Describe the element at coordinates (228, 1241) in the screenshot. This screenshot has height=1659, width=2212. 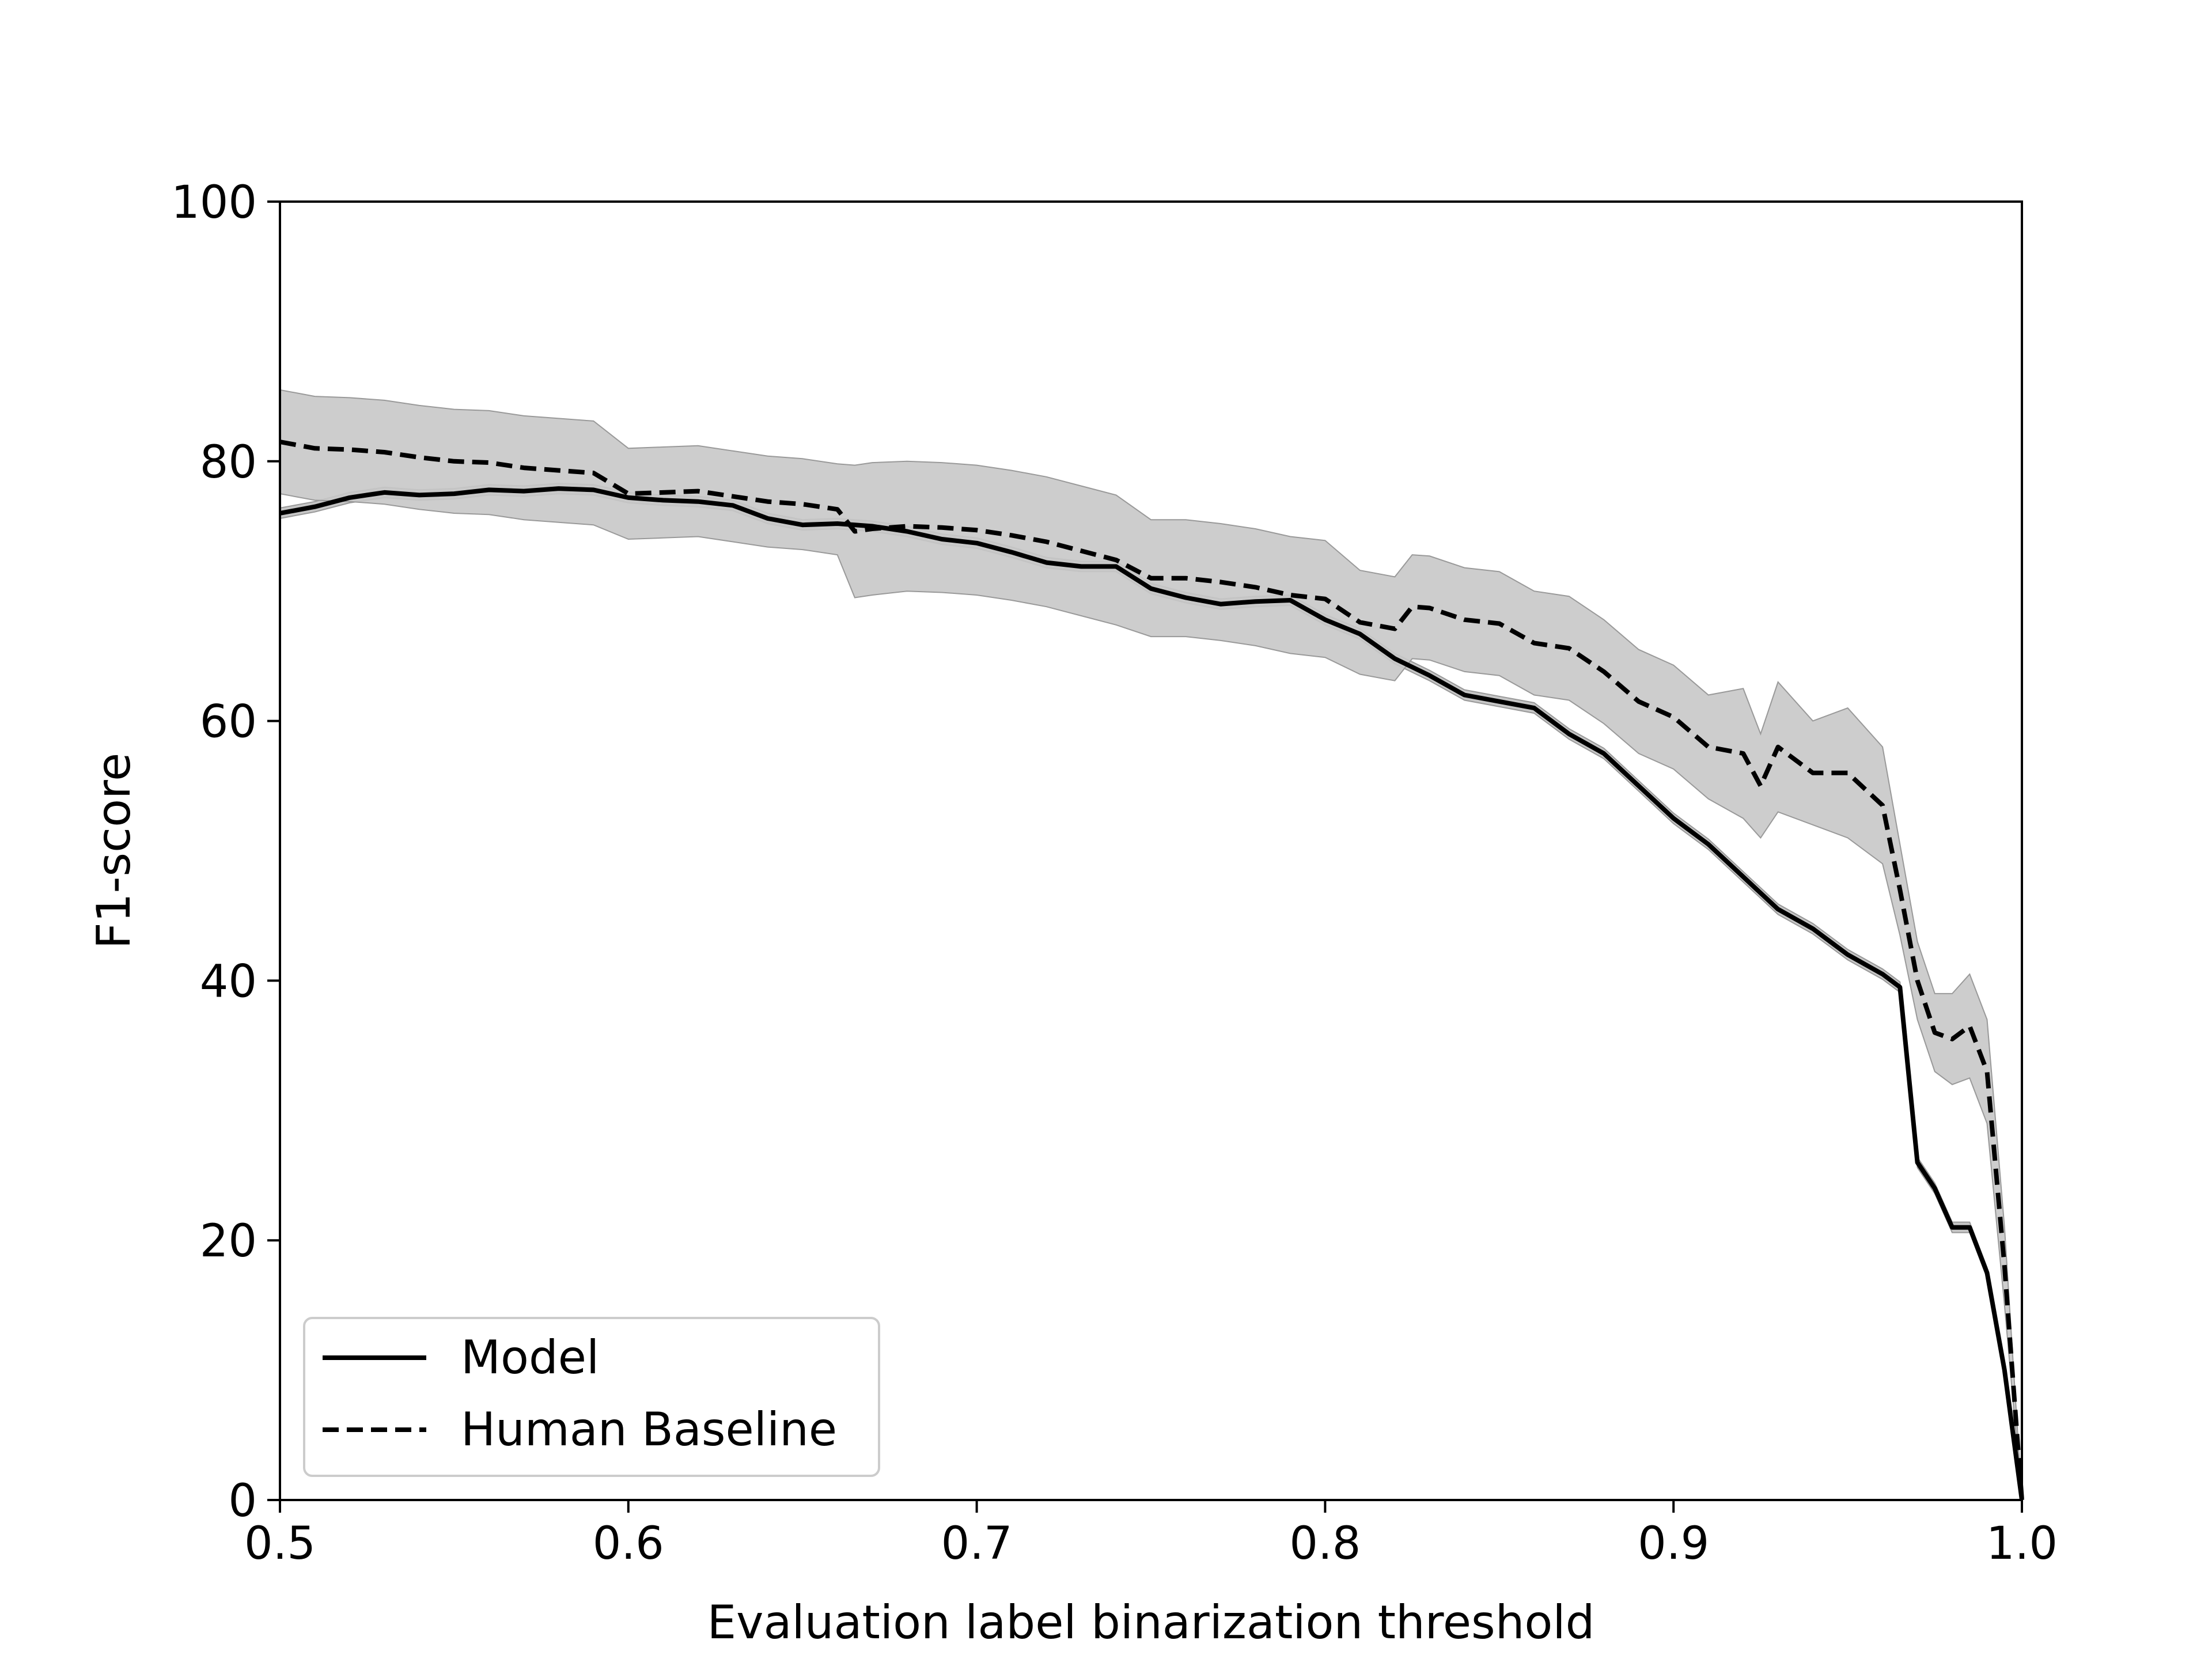
I see `y-tick-label: 20` at that location.